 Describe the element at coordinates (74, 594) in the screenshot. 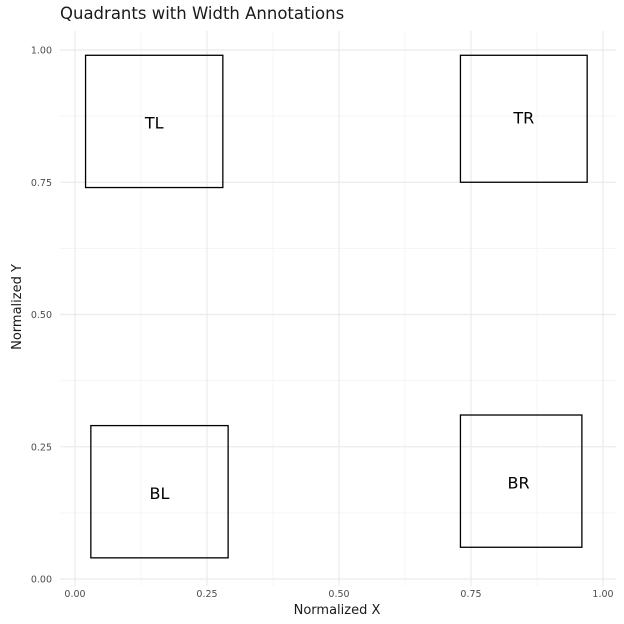

I see `x-tick-label: 0.00` at that location.